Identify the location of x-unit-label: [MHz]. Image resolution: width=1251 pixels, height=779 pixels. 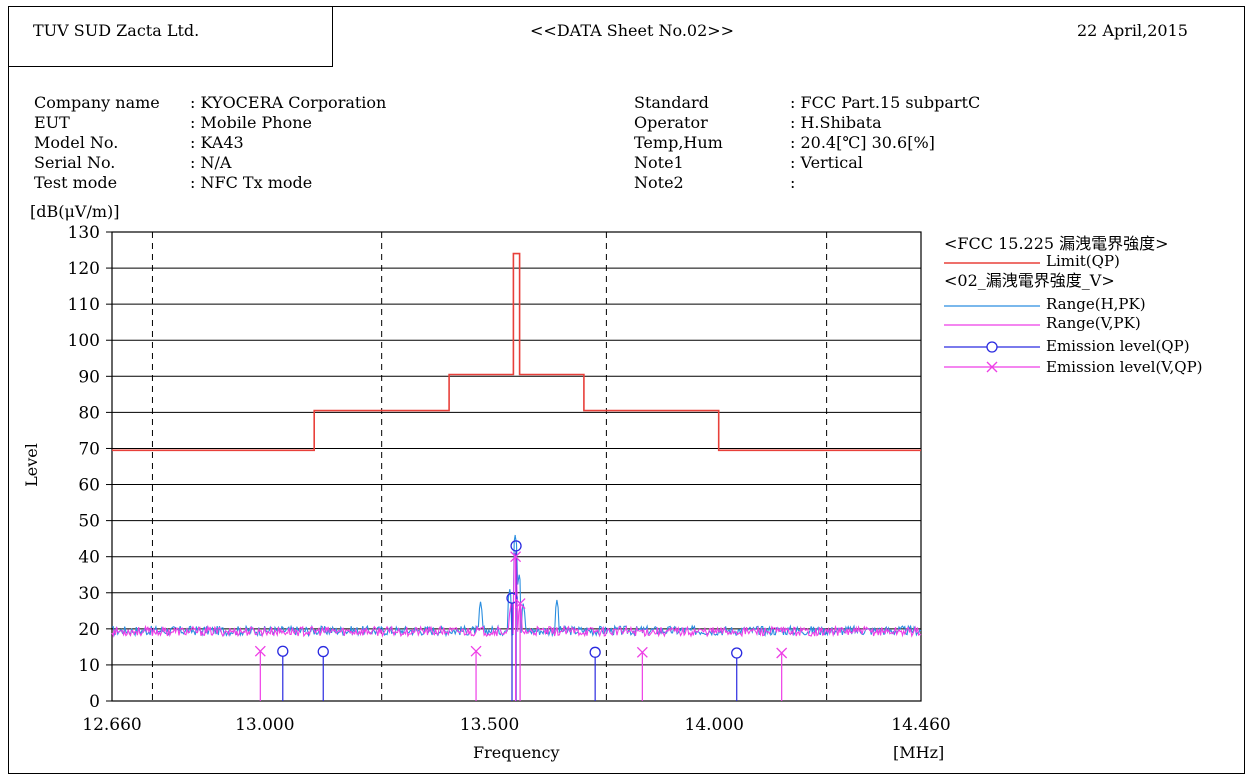
(919, 752).